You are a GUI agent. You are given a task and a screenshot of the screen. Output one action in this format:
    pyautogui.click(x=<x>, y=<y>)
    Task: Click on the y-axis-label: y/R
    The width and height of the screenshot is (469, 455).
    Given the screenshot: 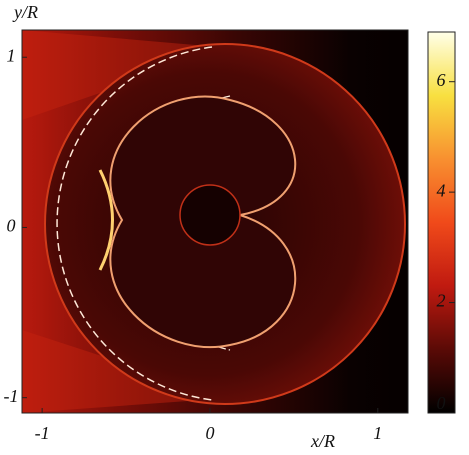 What is the action you would take?
    pyautogui.click(x=25, y=12)
    